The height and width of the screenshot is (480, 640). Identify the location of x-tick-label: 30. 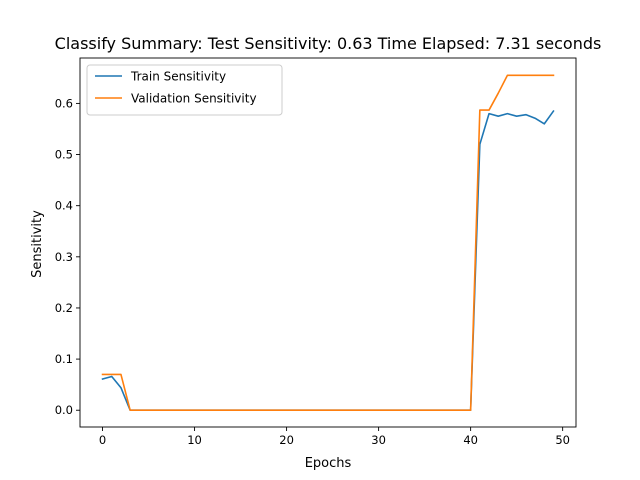
(378, 440).